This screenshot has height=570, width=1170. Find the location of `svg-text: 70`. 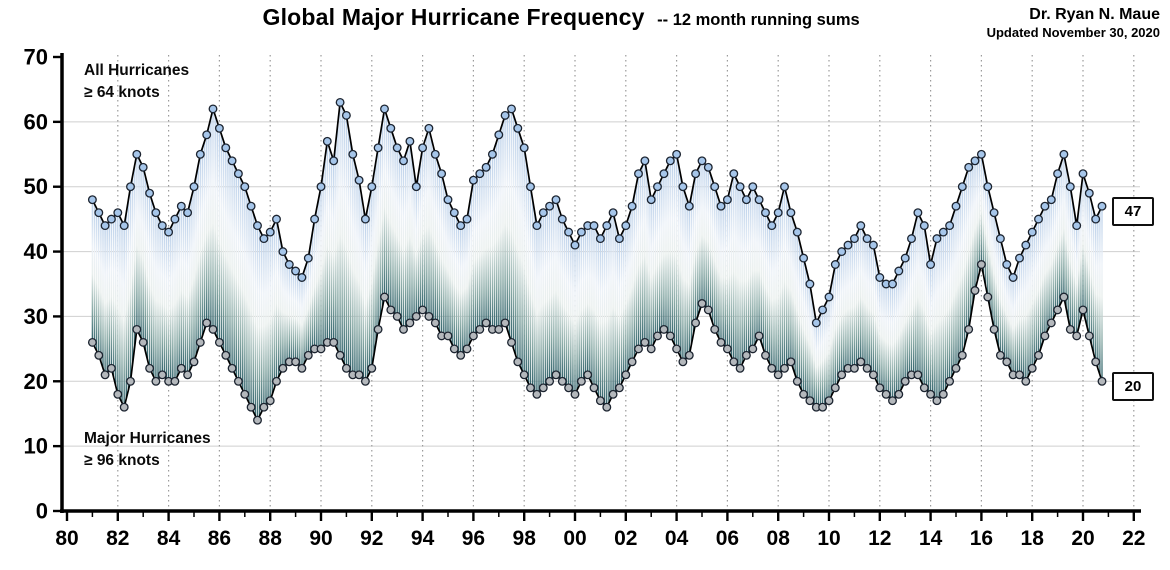

svg-text: 70 is located at coordinates (36, 57).